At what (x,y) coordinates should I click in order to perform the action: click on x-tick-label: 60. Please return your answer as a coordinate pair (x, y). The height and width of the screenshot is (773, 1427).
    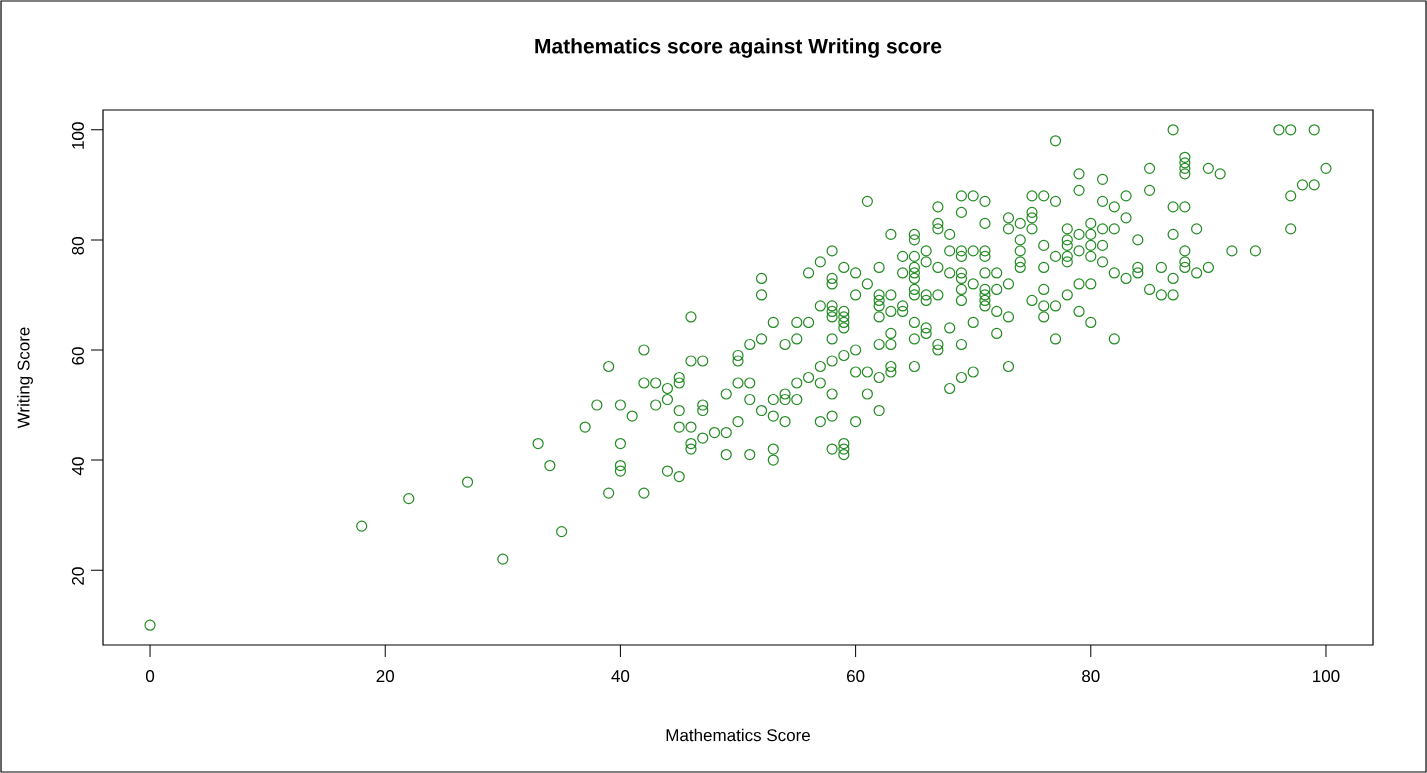
    Looking at the image, I should click on (856, 676).